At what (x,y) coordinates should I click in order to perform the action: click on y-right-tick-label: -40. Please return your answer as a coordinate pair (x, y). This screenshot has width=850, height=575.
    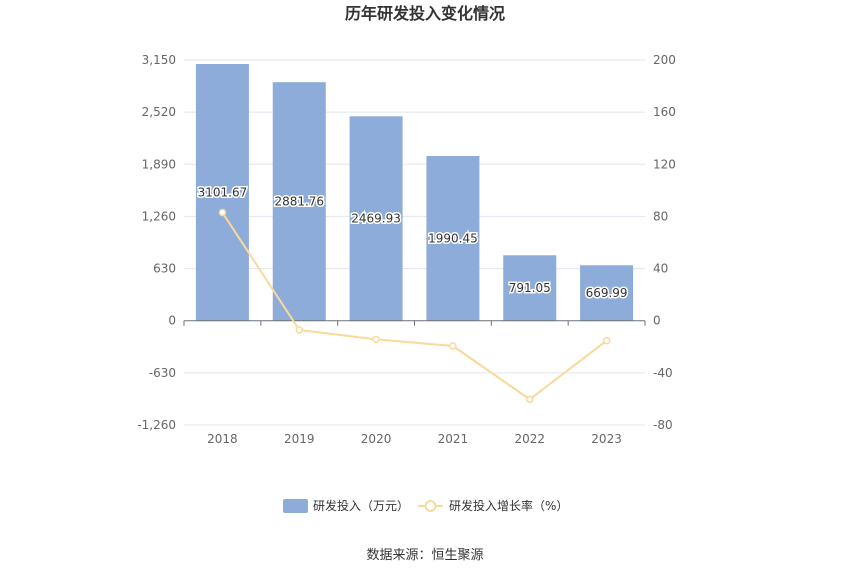
    Looking at the image, I should click on (663, 373).